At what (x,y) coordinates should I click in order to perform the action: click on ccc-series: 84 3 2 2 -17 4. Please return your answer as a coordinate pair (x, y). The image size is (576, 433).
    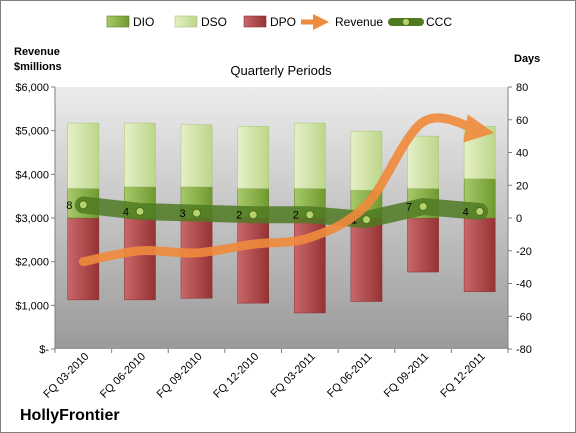
    Looking at the image, I should click on (277, 212).